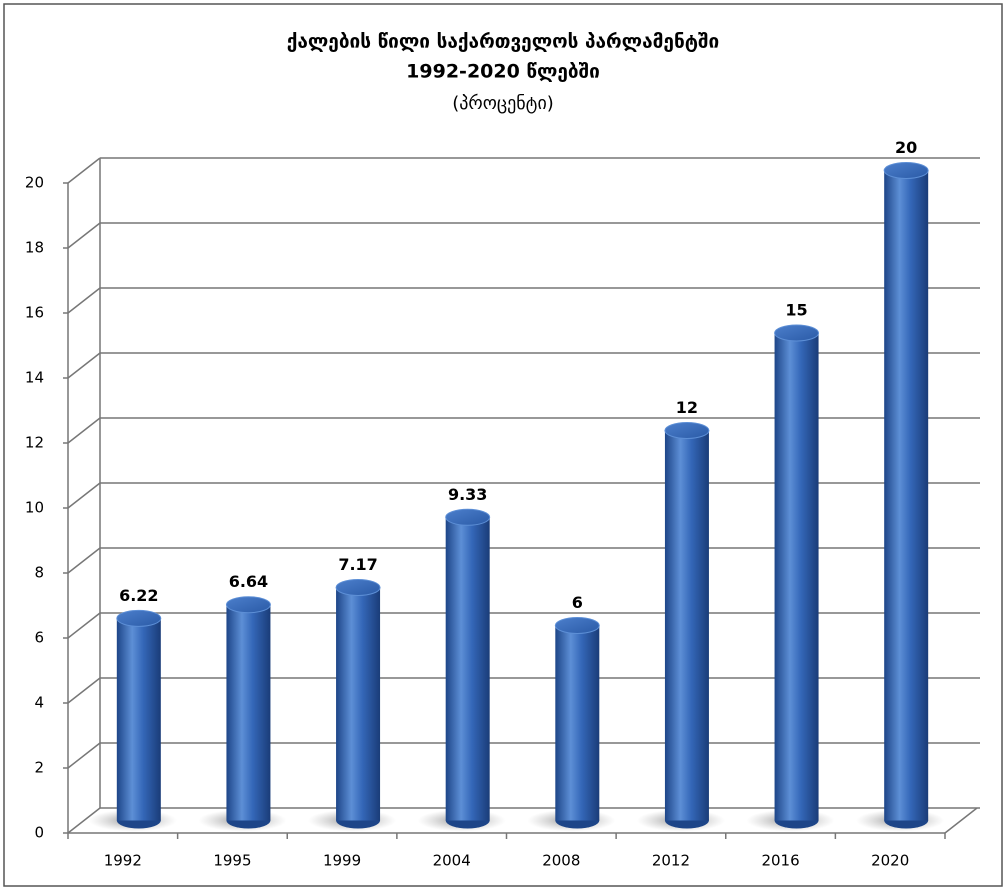 The height and width of the screenshot is (891, 1007). What do you see at coordinates (687, 407) in the screenshot?
I see `value-label: 12` at bounding box center [687, 407].